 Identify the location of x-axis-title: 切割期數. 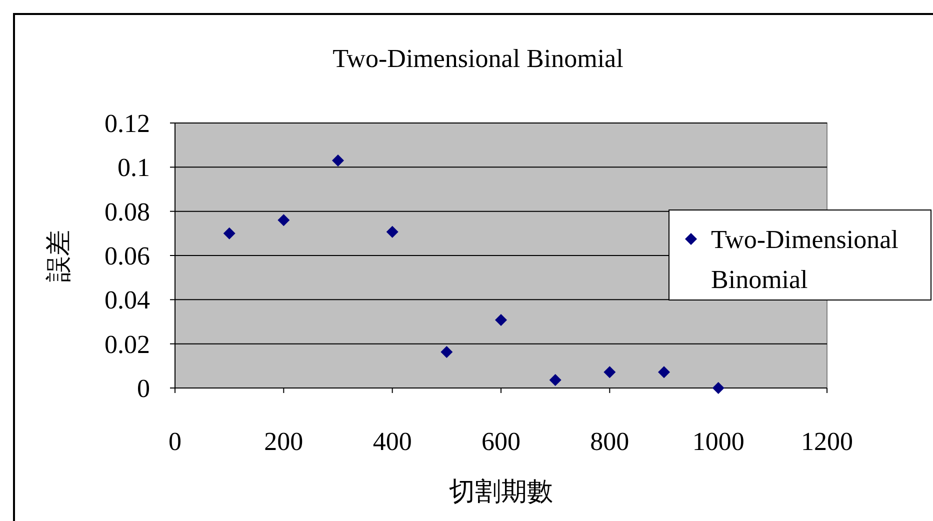
(501, 491).